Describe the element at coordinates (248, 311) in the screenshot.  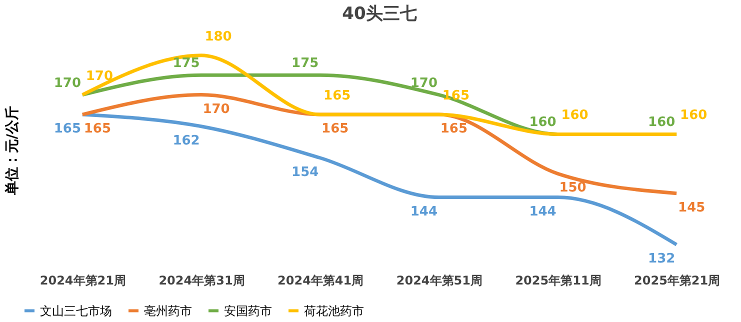
I see `legend-label: 安国药市` at that location.